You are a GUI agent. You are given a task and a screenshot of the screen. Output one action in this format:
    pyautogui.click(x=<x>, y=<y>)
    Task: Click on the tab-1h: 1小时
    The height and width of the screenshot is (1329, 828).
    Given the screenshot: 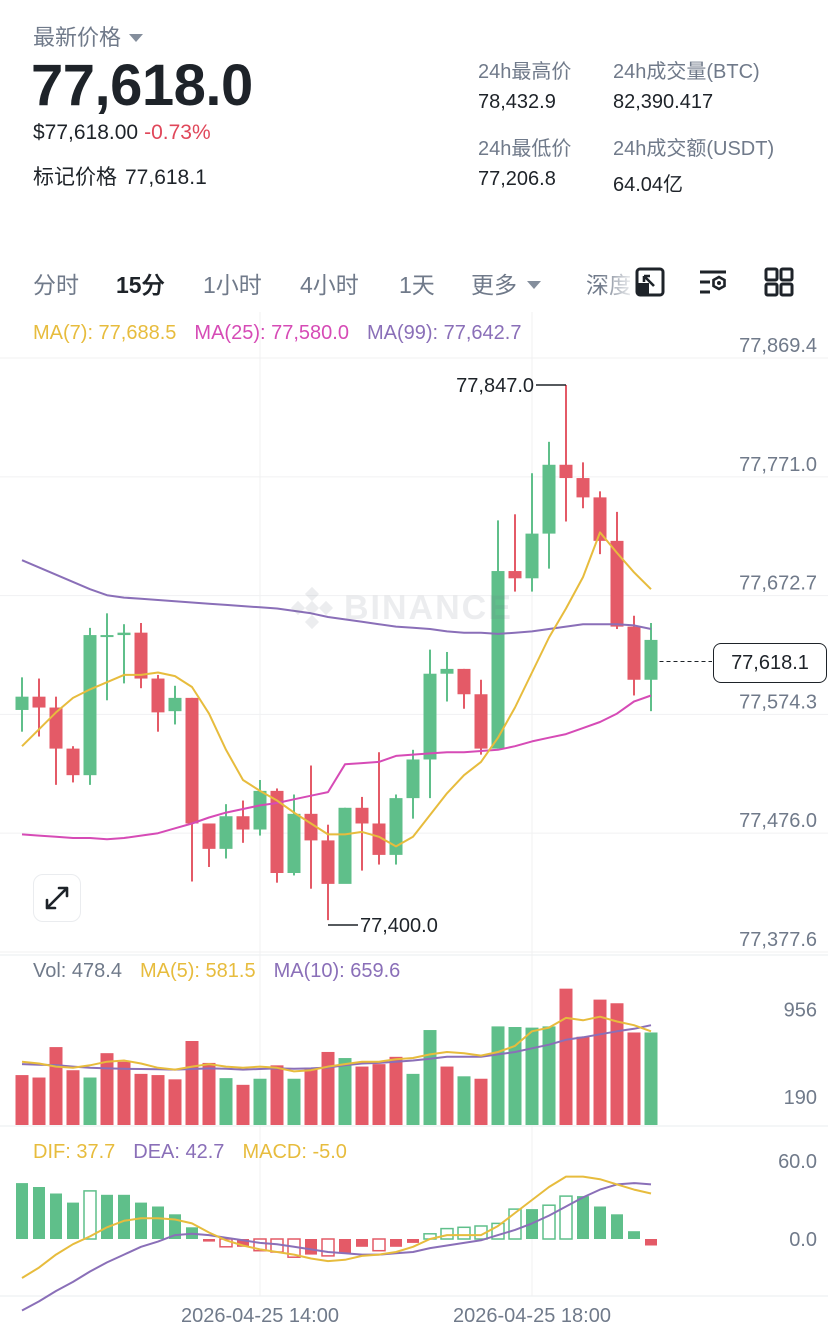 What is the action you would take?
    pyautogui.click(x=232, y=285)
    